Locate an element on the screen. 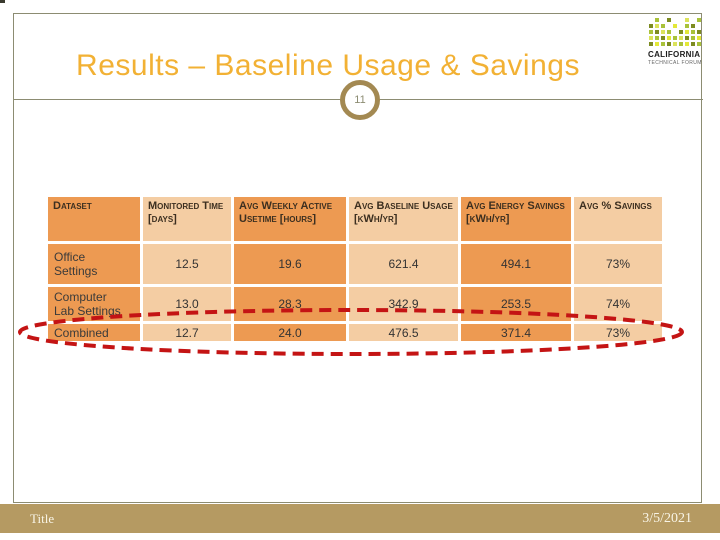 The width and height of the screenshot is (720, 540). table-header-cell: Monitored Time [days] is located at coordinates (187, 219).